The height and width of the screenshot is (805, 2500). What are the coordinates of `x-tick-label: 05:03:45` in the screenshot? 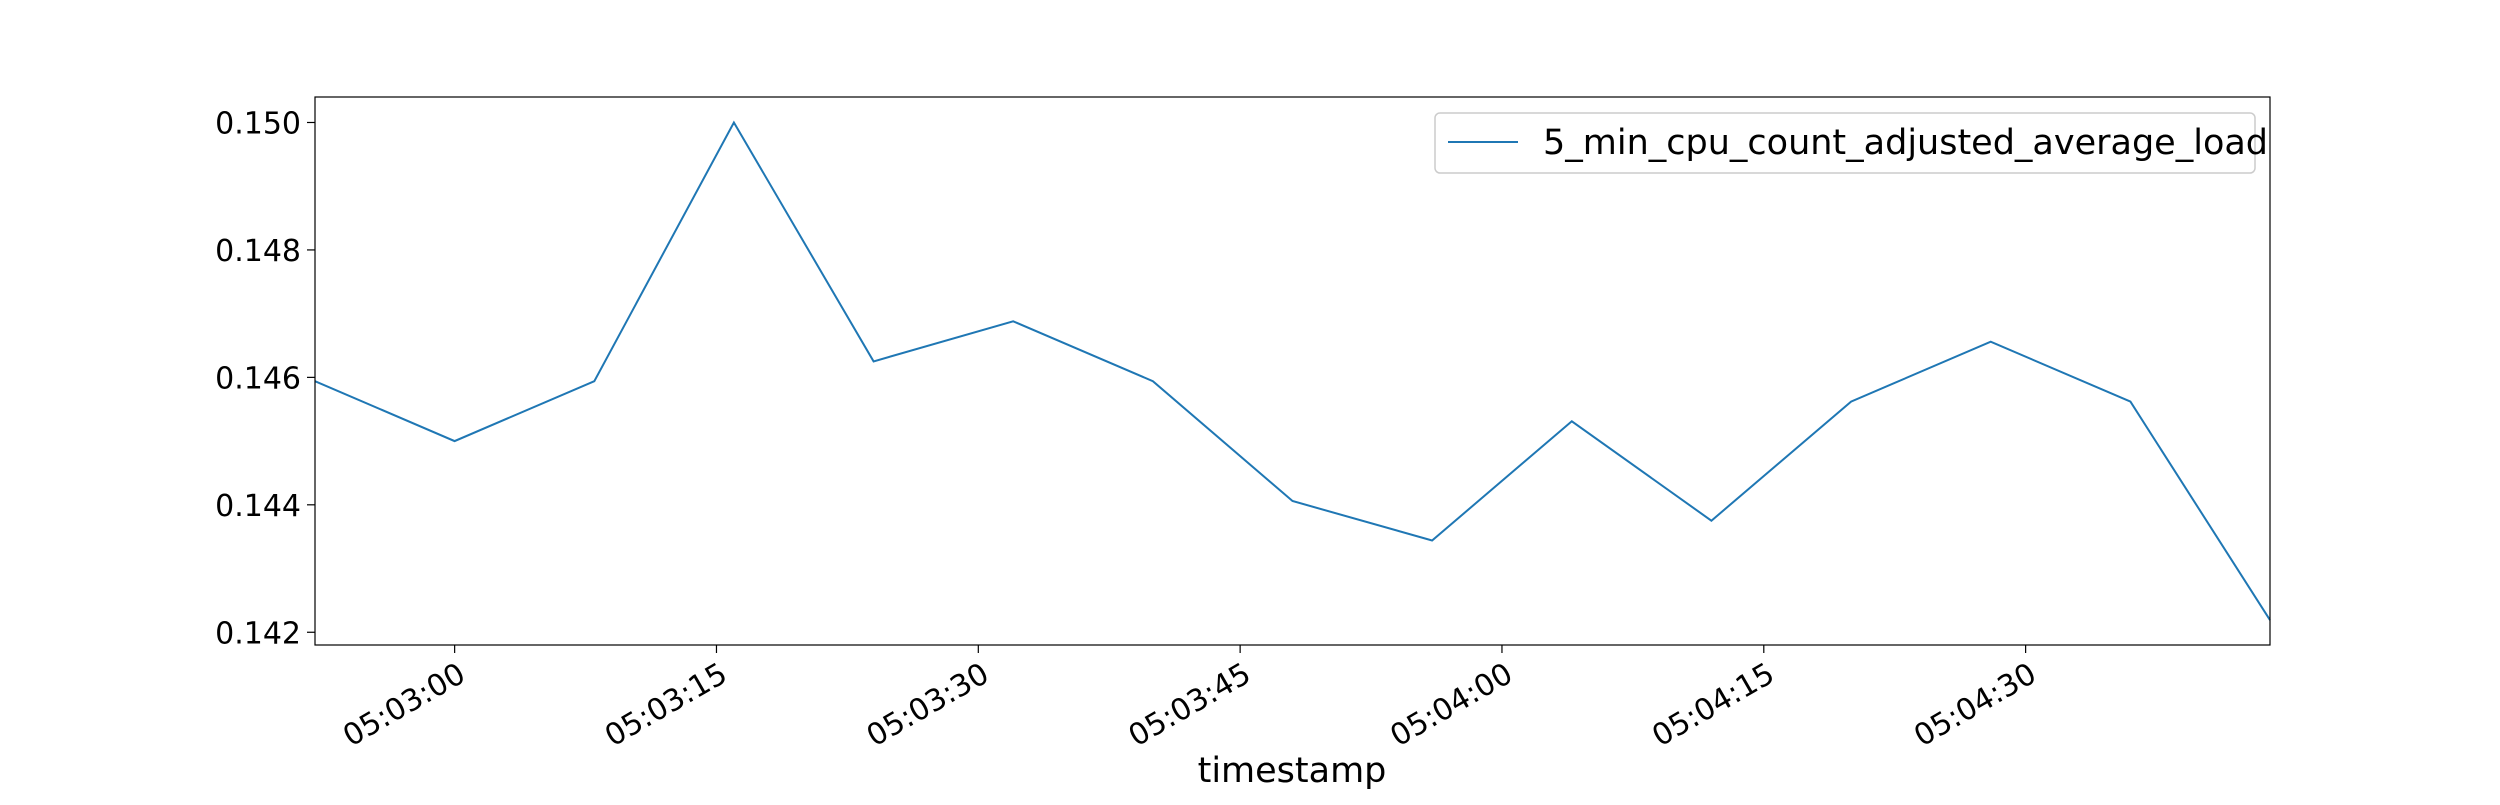 It's located at (1190, 705).